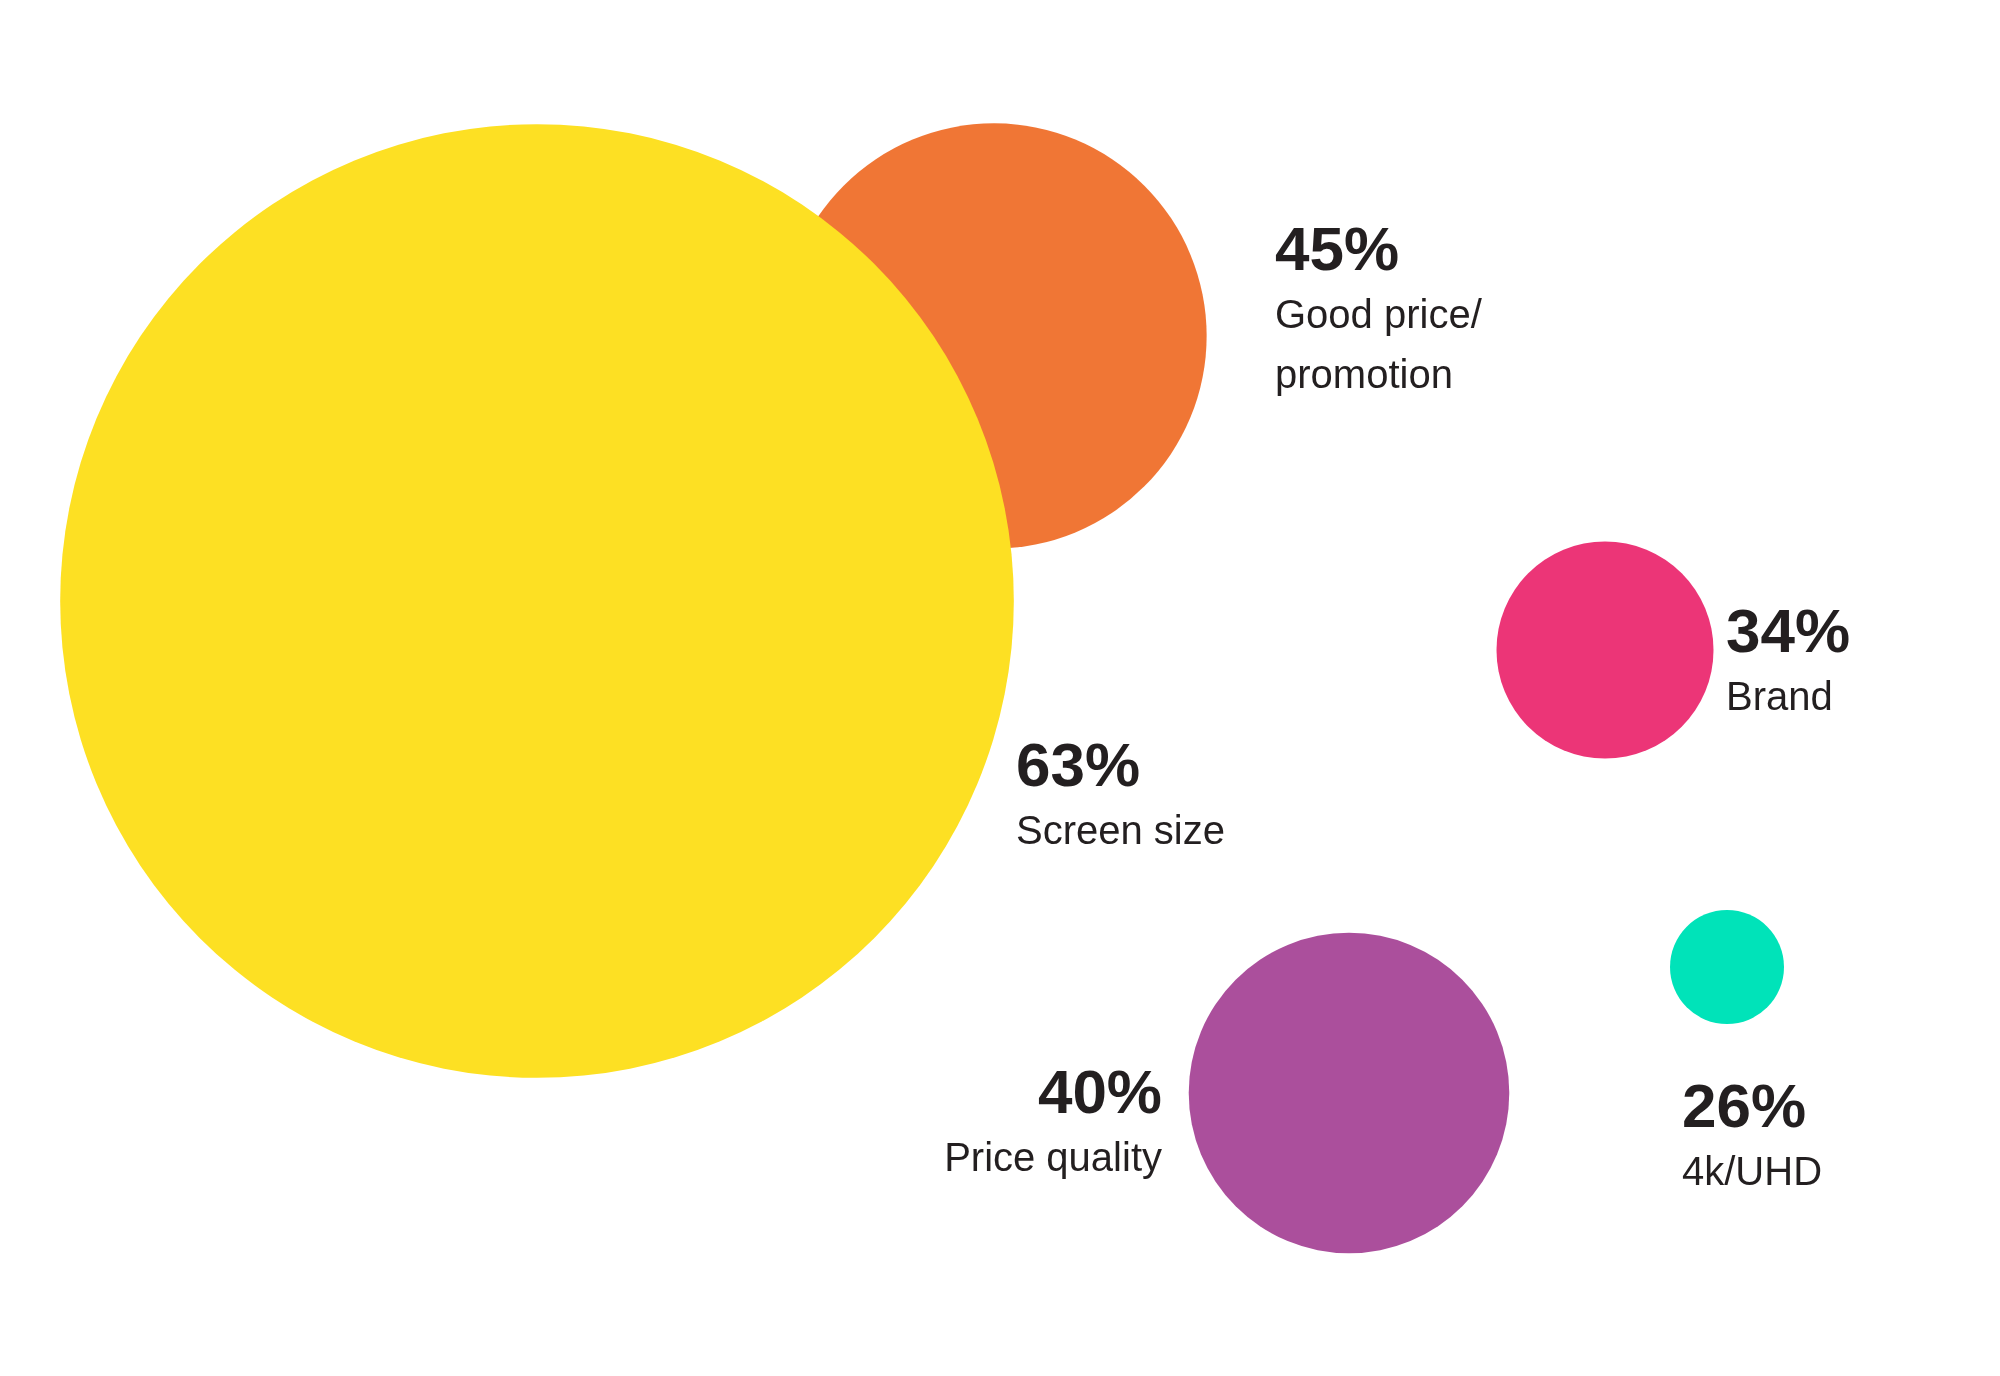 Image resolution: width=2000 pixels, height=1376 pixels. I want to click on category-label: 4k/UHD, so click(1752, 1171).